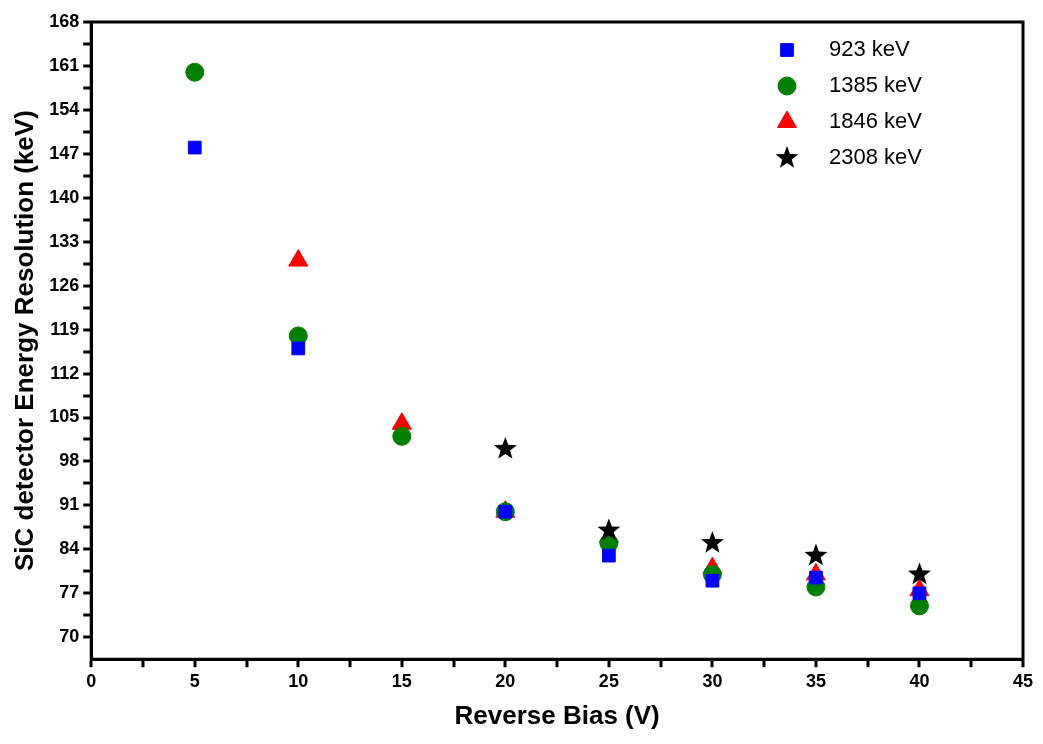 The height and width of the screenshot is (744, 1043). What do you see at coordinates (401, 680) in the screenshot?
I see `x-tick-label: 15` at bounding box center [401, 680].